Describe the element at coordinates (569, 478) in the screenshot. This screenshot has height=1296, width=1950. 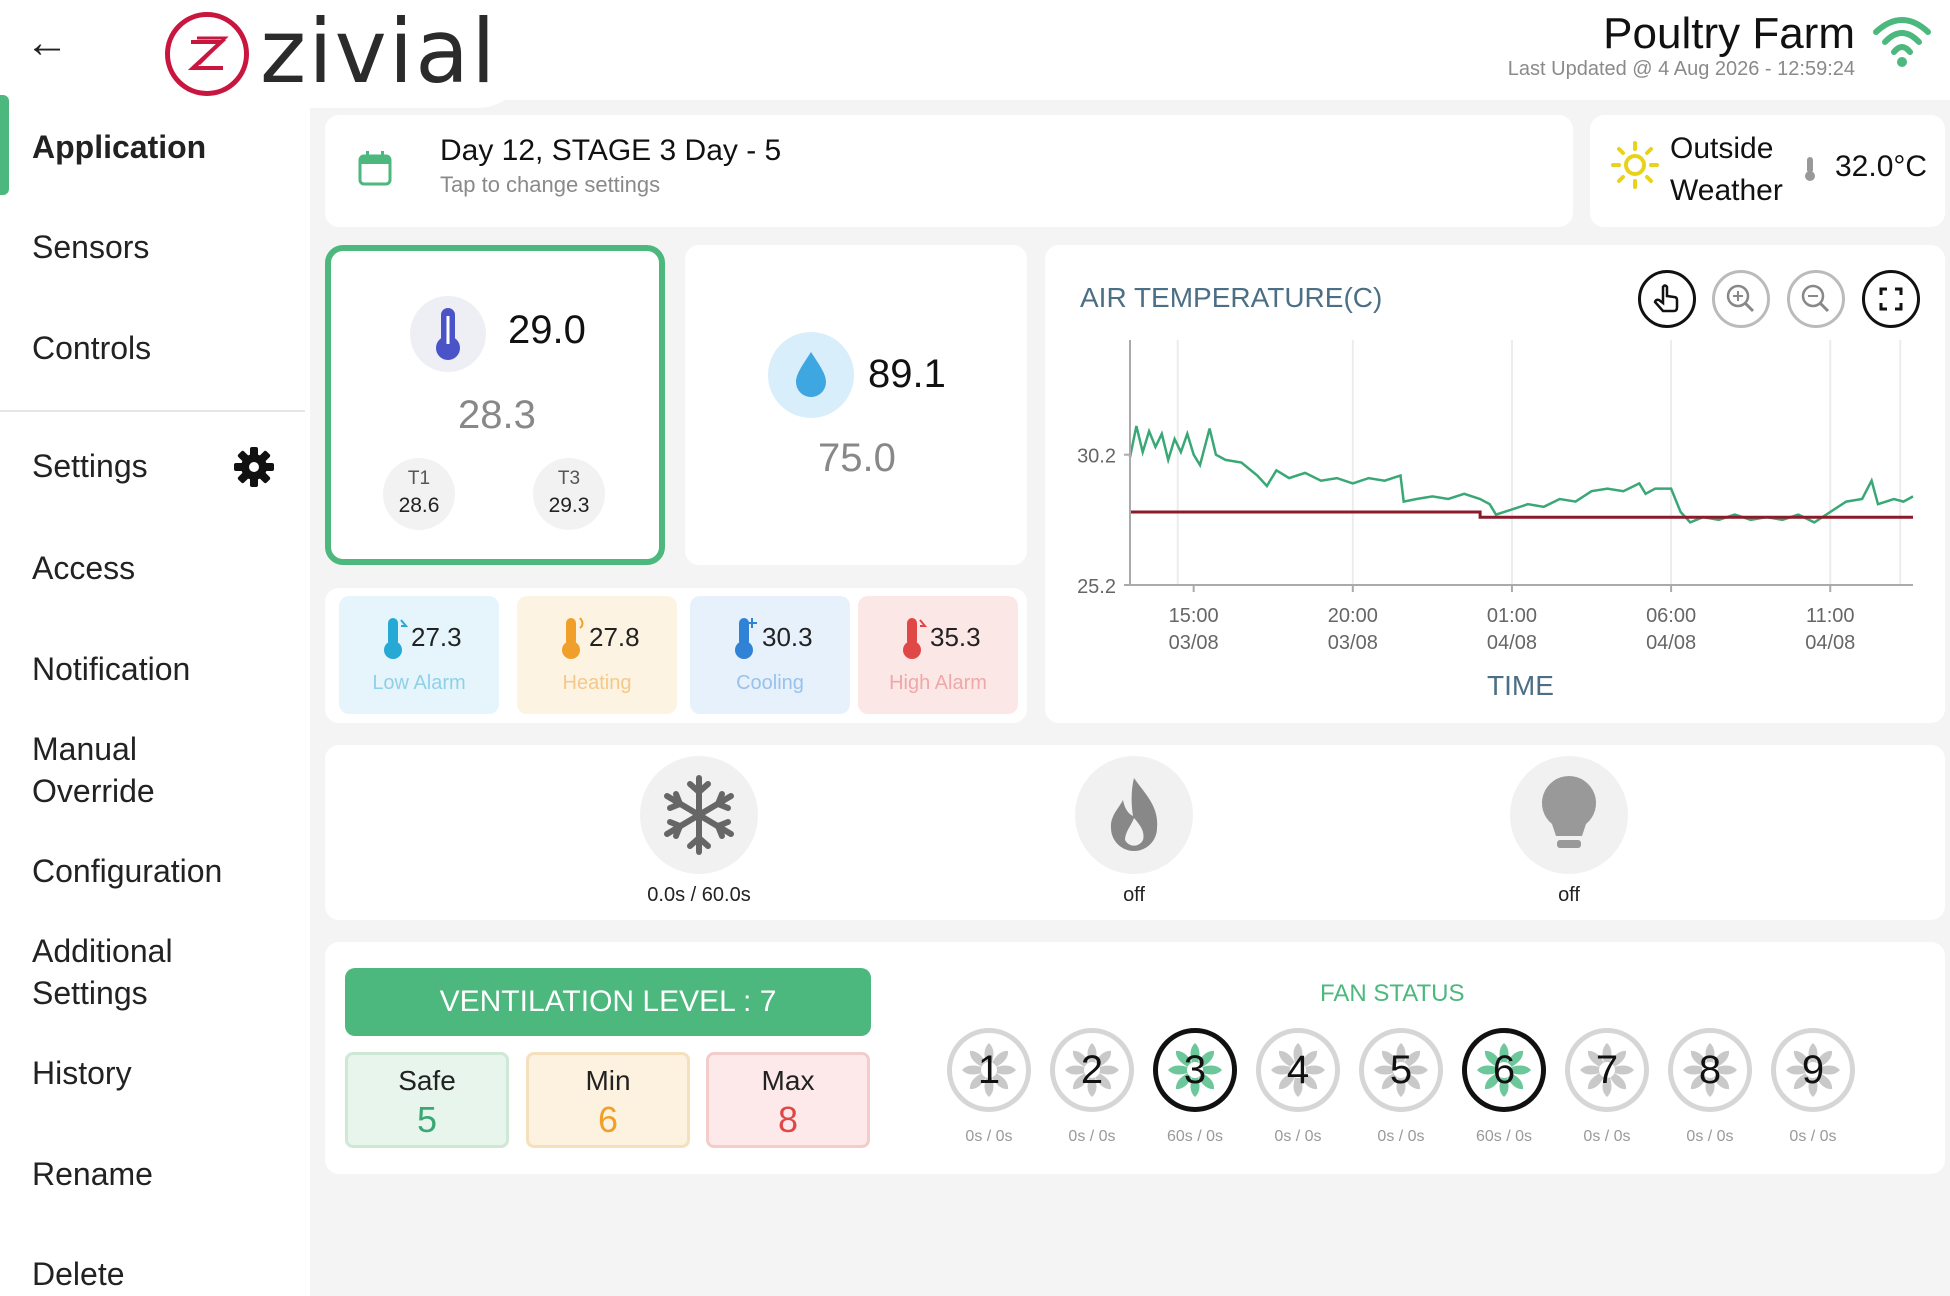
I see `sensor-name: T3` at that location.